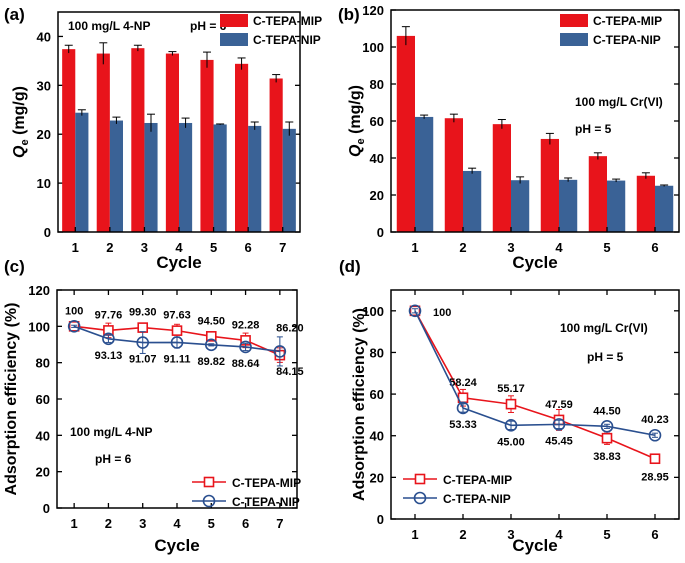  What do you see at coordinates (463, 383) in the screenshot?
I see `data-label: 58.24` at bounding box center [463, 383].